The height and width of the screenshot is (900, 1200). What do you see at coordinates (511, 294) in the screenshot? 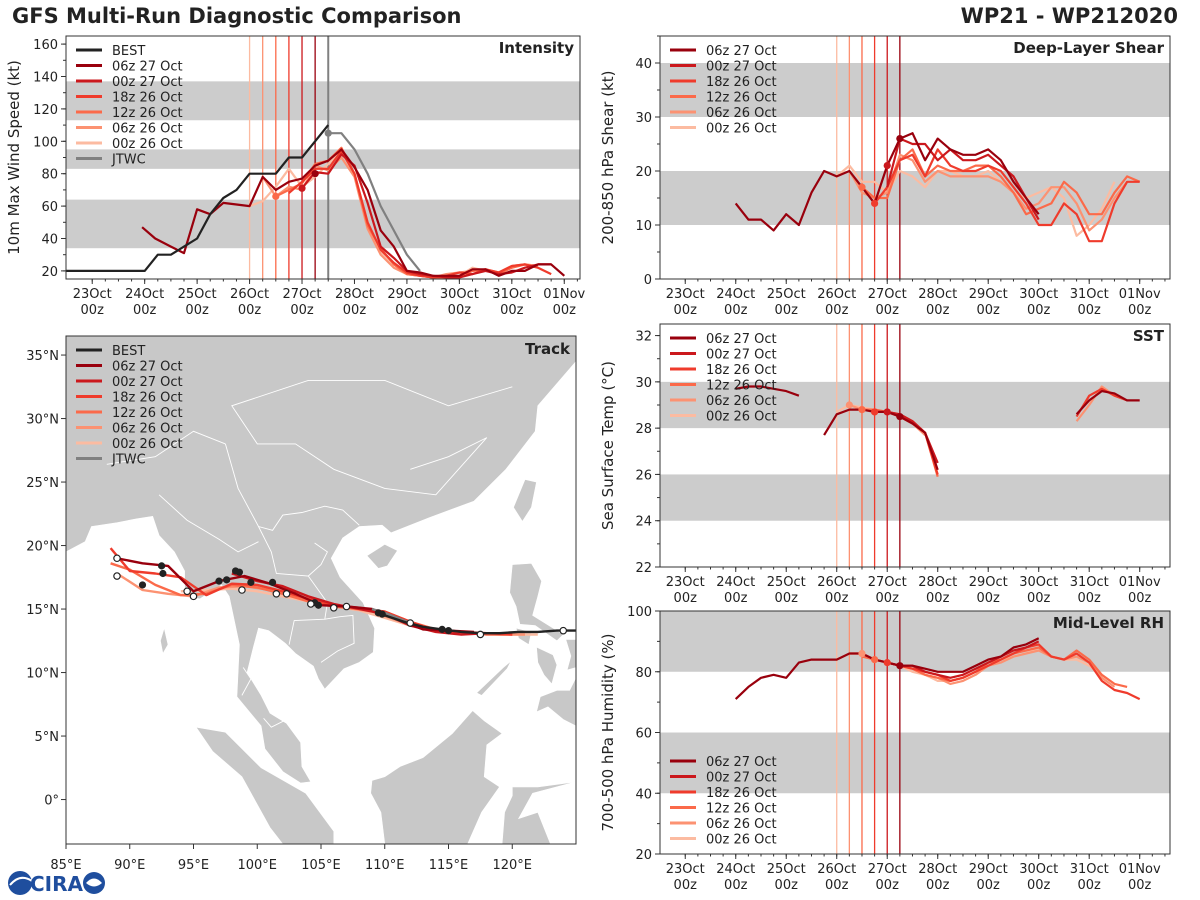
I see `intensity-xtick-label: 31Oct` at bounding box center [511, 294].